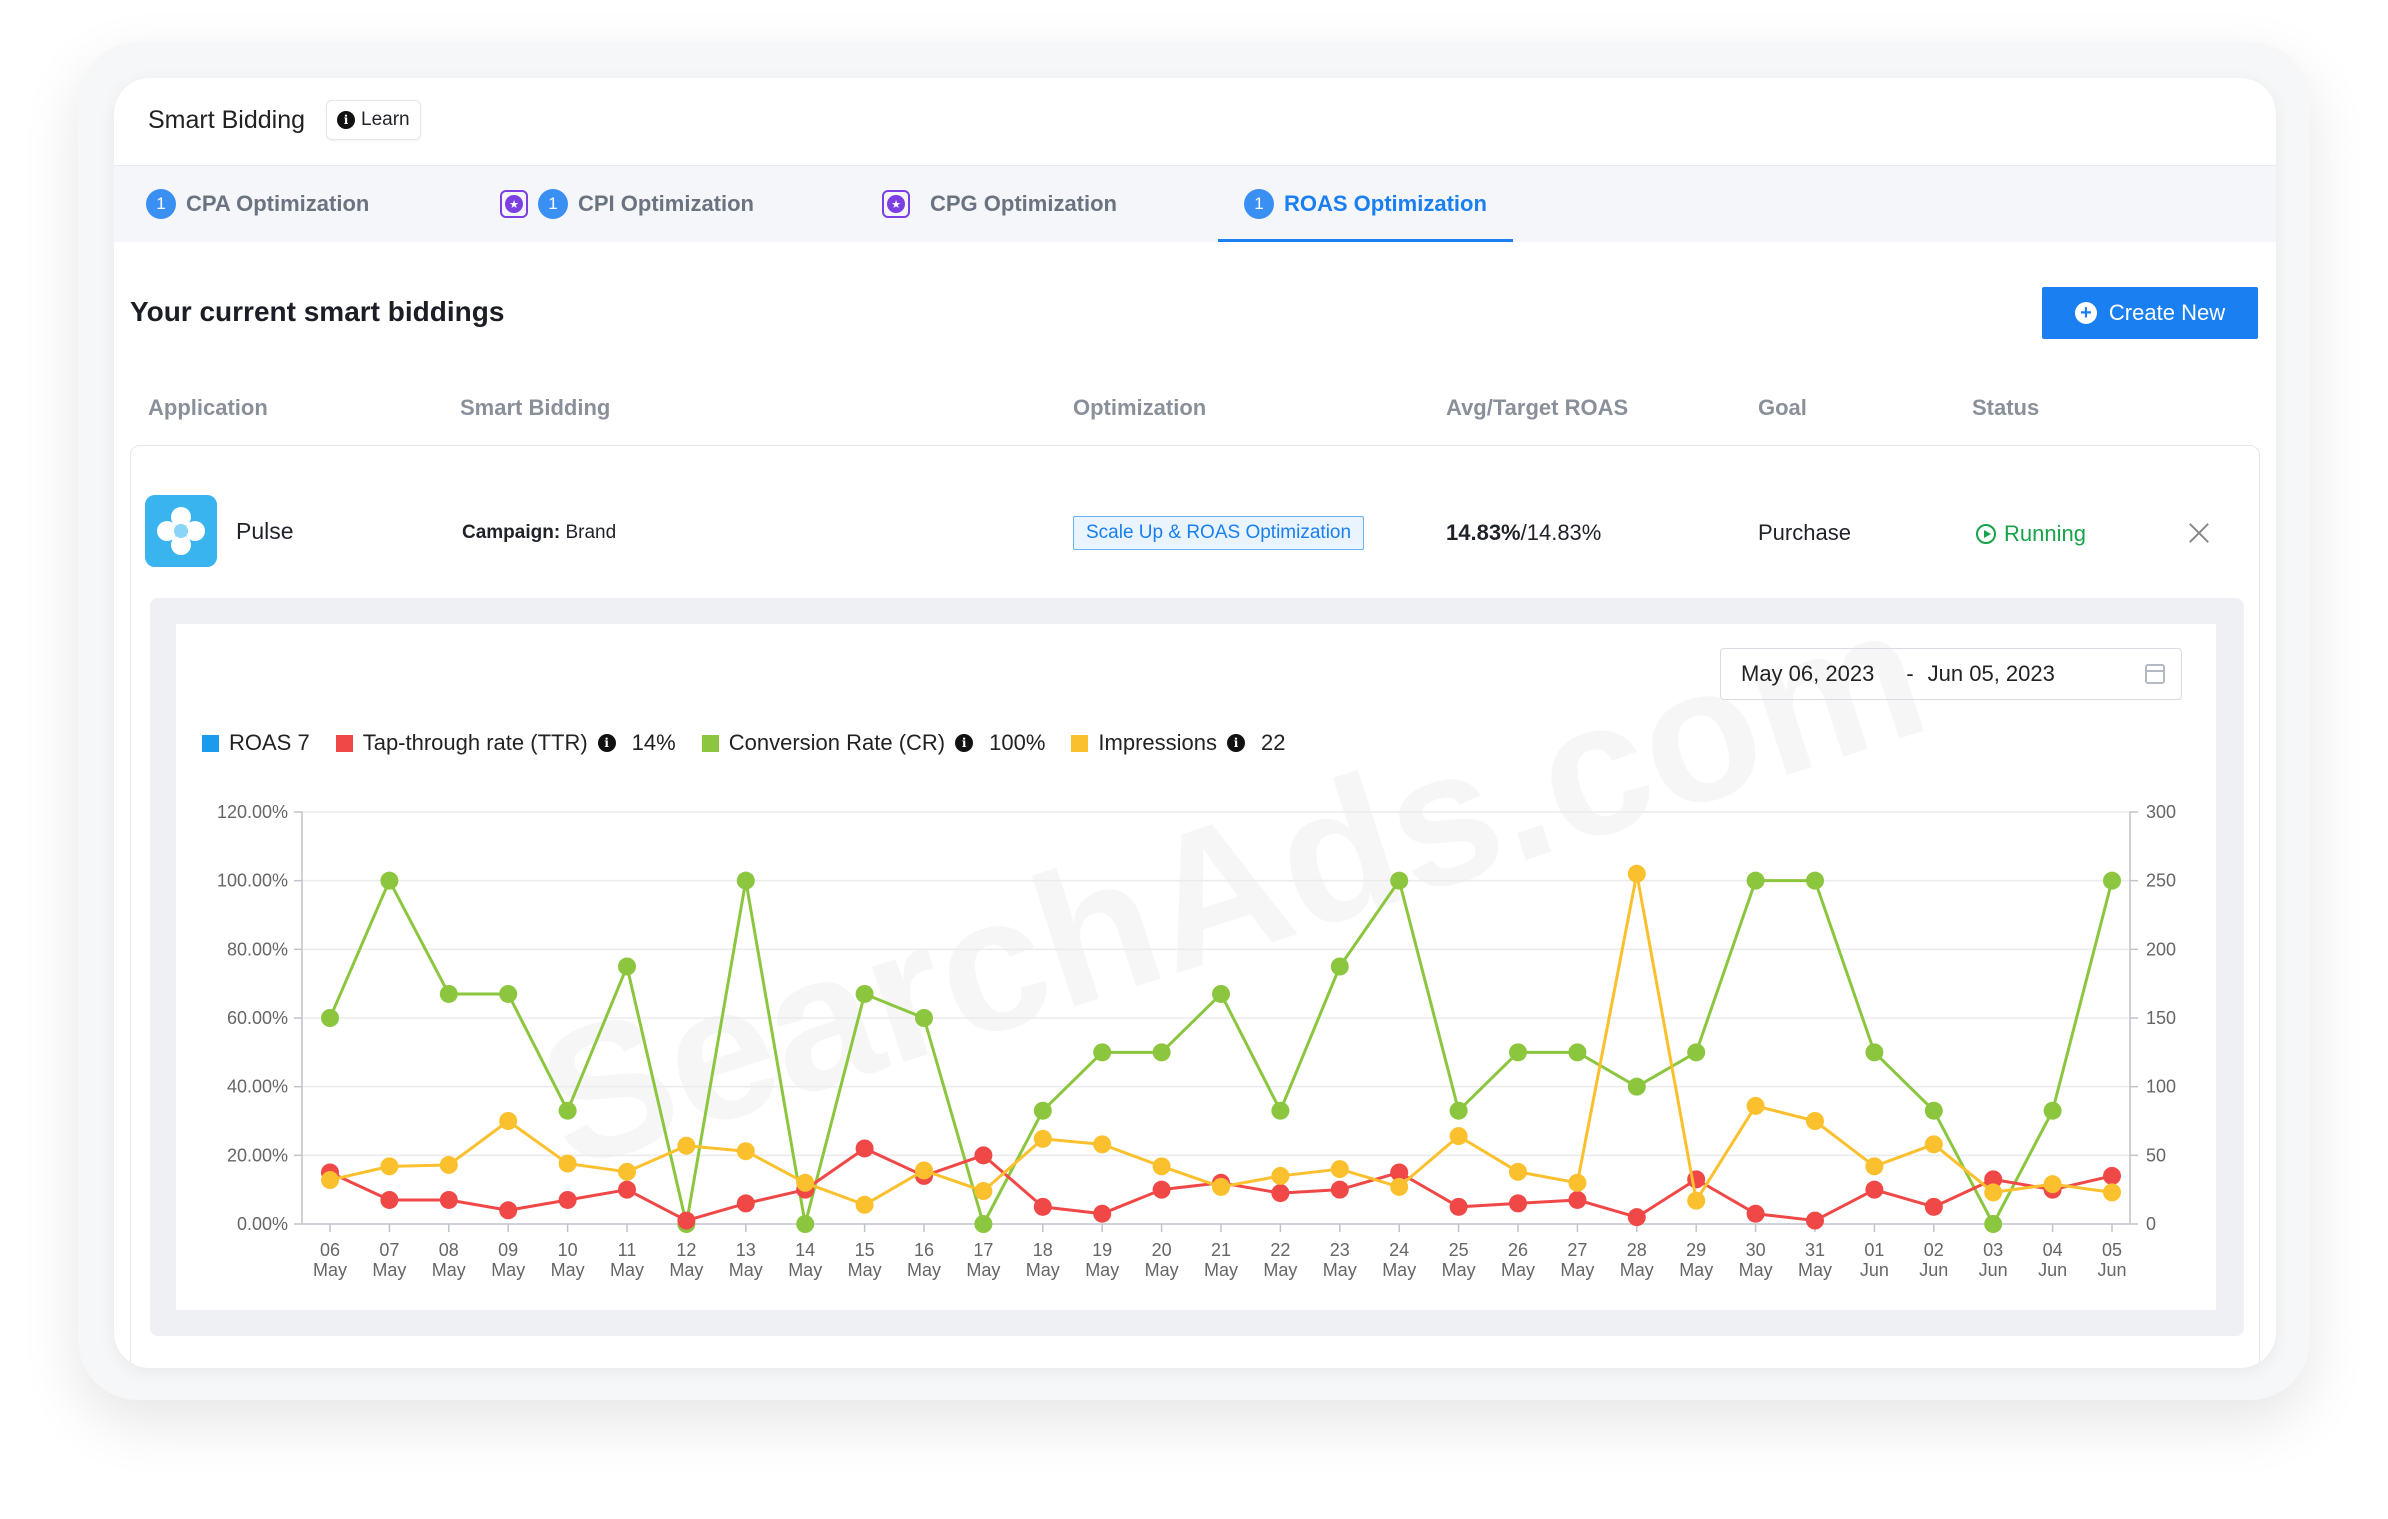  What do you see at coordinates (257, 1087) in the screenshot?
I see `y-tick-label: 40.00%` at bounding box center [257, 1087].